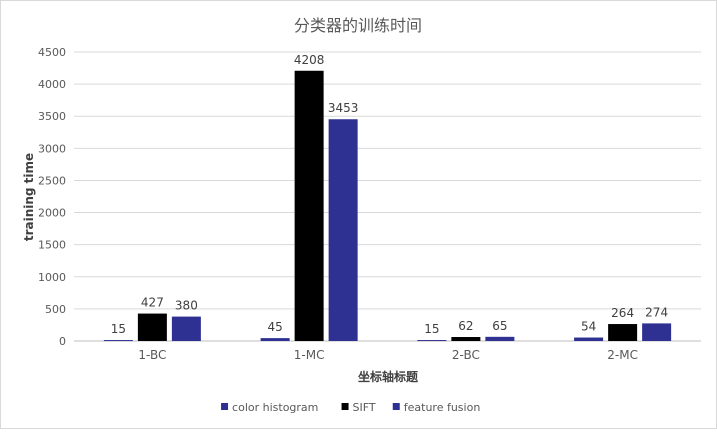 The image size is (717, 432). What do you see at coordinates (29, 197) in the screenshot?
I see `y-axis-label: training time` at bounding box center [29, 197].